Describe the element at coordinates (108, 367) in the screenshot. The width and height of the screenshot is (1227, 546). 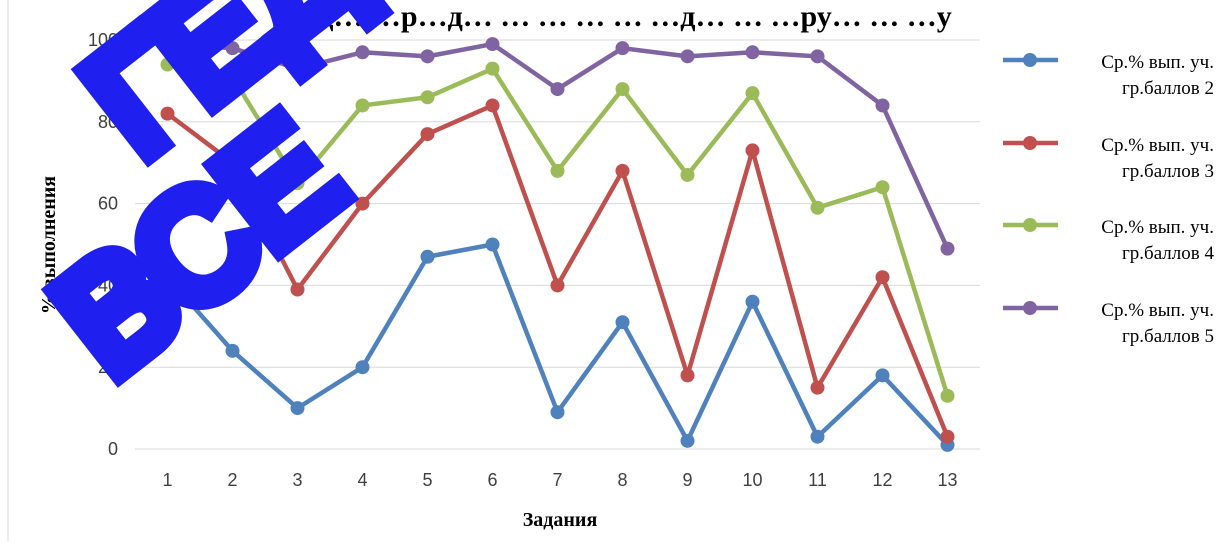
I see `y-tick-label: 20` at that location.